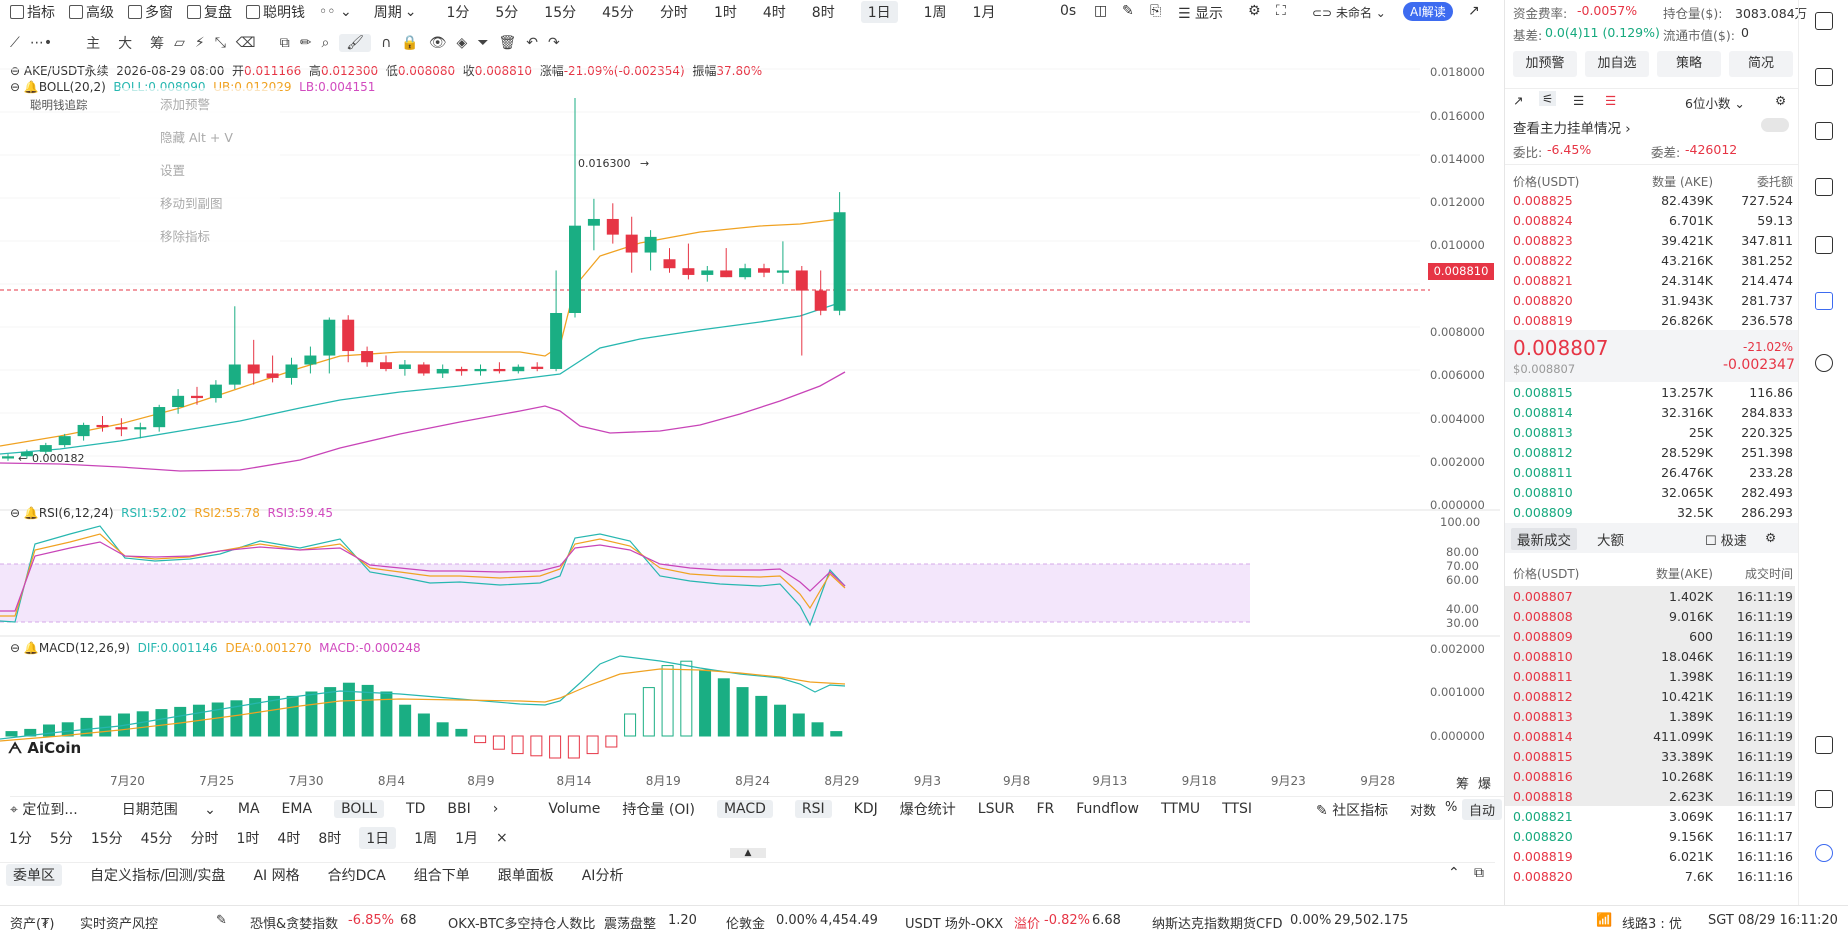  What do you see at coordinates (1653, 240) in the screenshot?
I see `orderbook-row: 0.008823 39.421K 347.811` at bounding box center [1653, 240].